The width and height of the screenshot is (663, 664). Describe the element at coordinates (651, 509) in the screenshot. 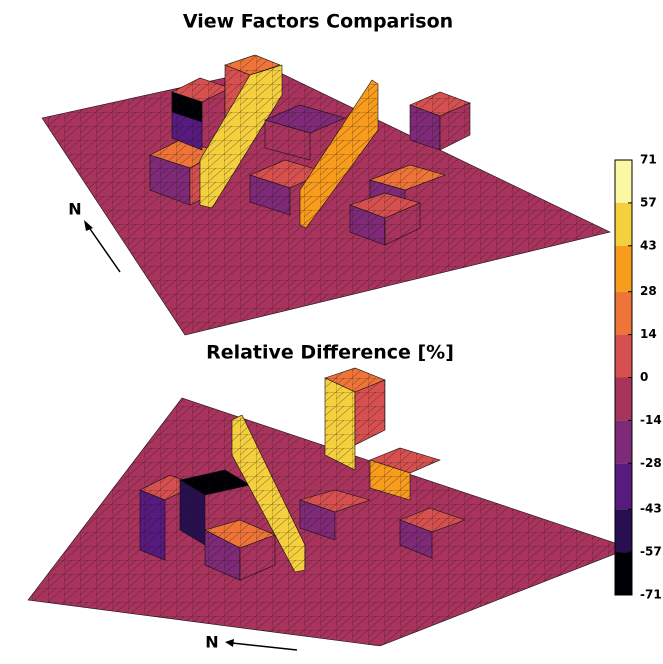

I see `colorbar-tick-label: -43` at that location.